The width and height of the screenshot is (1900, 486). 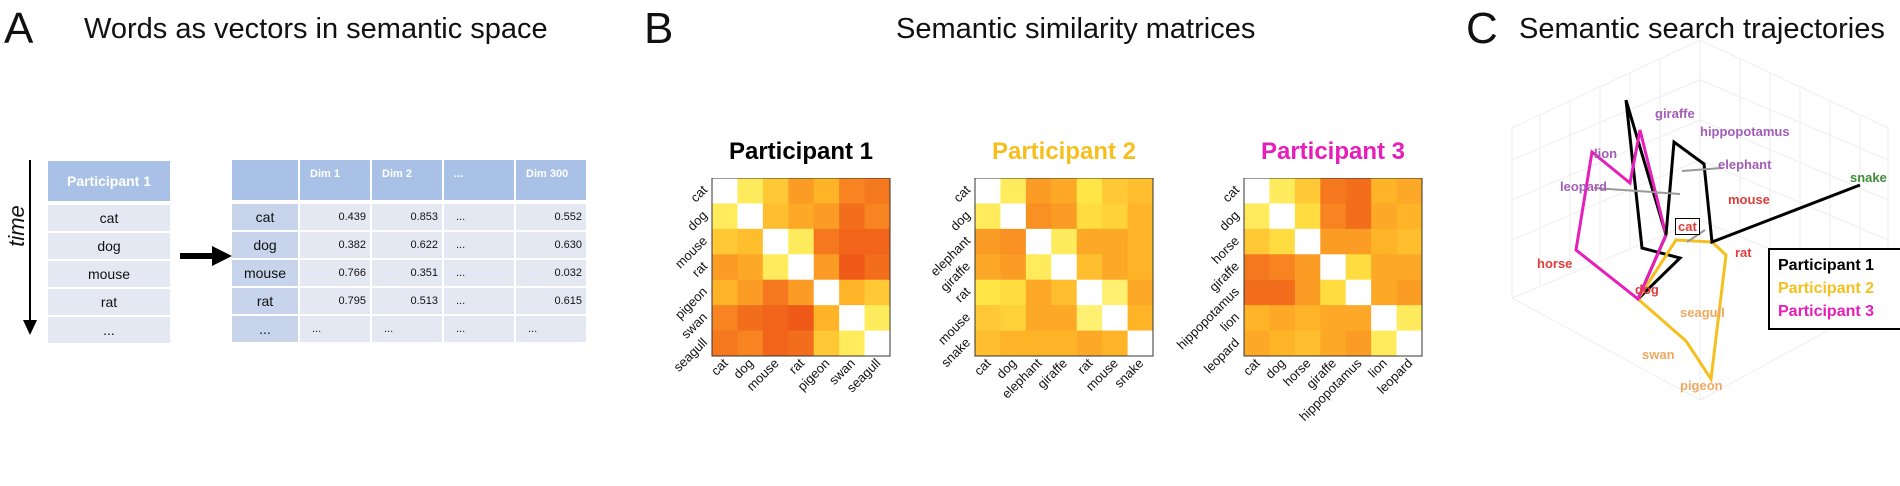 What do you see at coordinates (109, 246) in the screenshot?
I see `word-list-item: dog` at bounding box center [109, 246].